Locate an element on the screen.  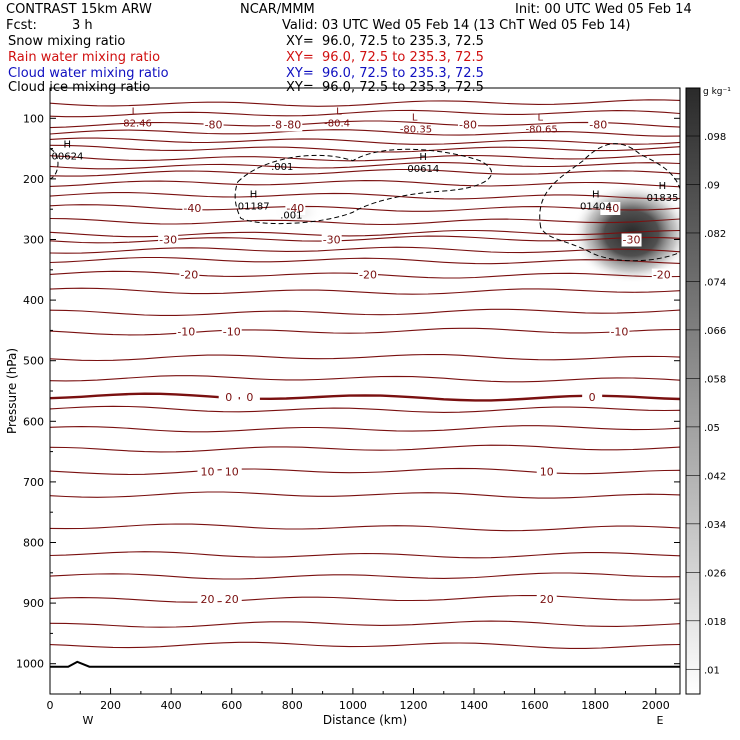
y-tick-label: 500 is located at coordinates (33, 361).